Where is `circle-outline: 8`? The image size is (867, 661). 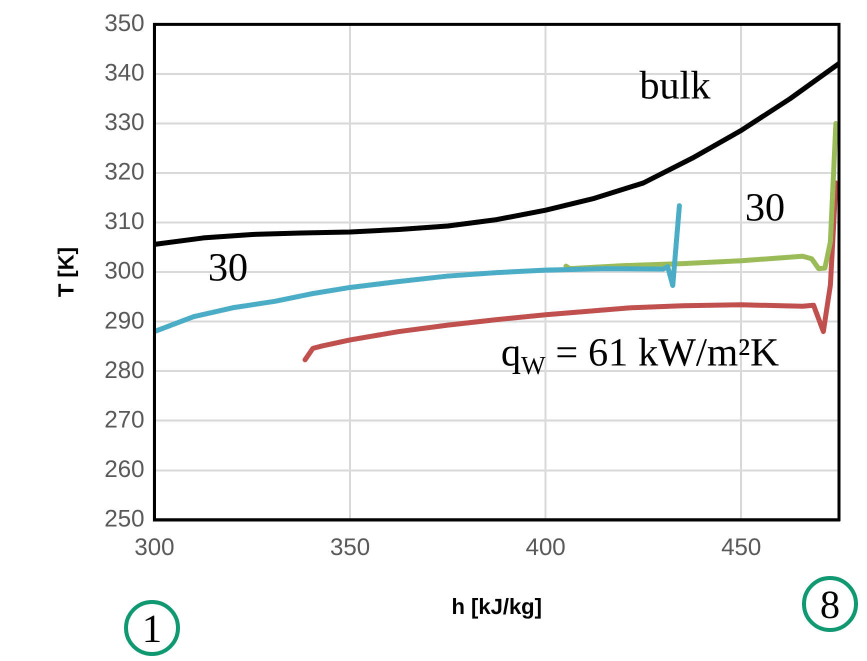 circle-outline: 8 is located at coordinates (830, 604).